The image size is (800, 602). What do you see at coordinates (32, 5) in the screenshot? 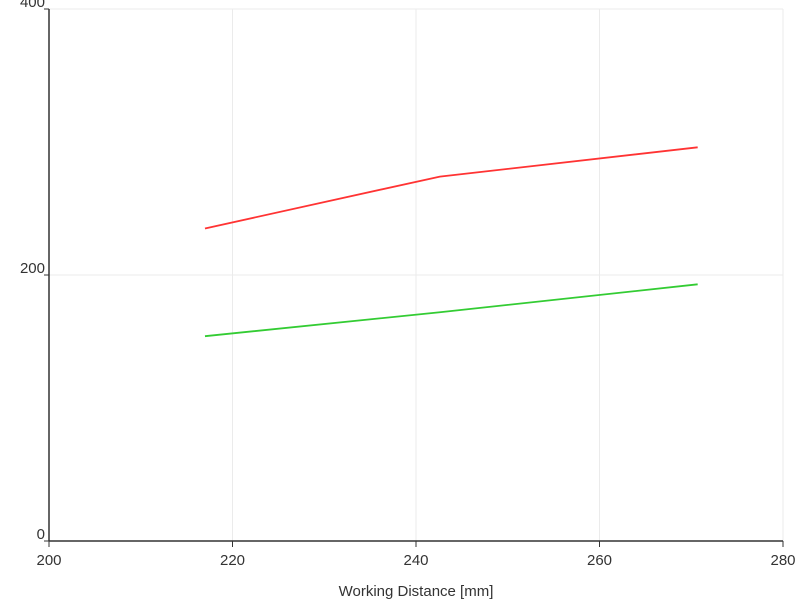
I see `y-tick-label: 400` at bounding box center [32, 5].